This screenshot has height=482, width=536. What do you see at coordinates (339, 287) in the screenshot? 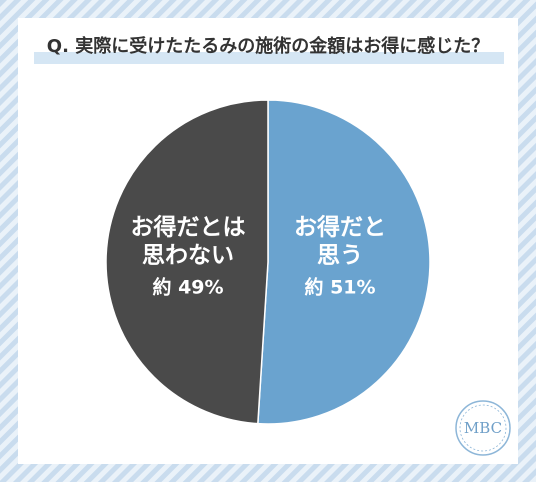
I see `value-label: 約 51%` at bounding box center [339, 287].